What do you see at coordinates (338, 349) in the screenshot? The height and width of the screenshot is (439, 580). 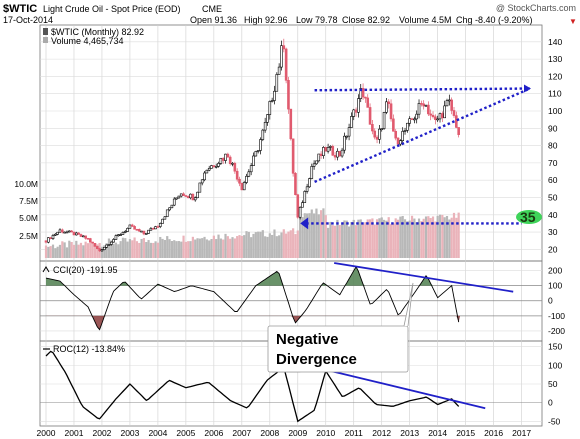 I see `callout-box` at bounding box center [338, 349].